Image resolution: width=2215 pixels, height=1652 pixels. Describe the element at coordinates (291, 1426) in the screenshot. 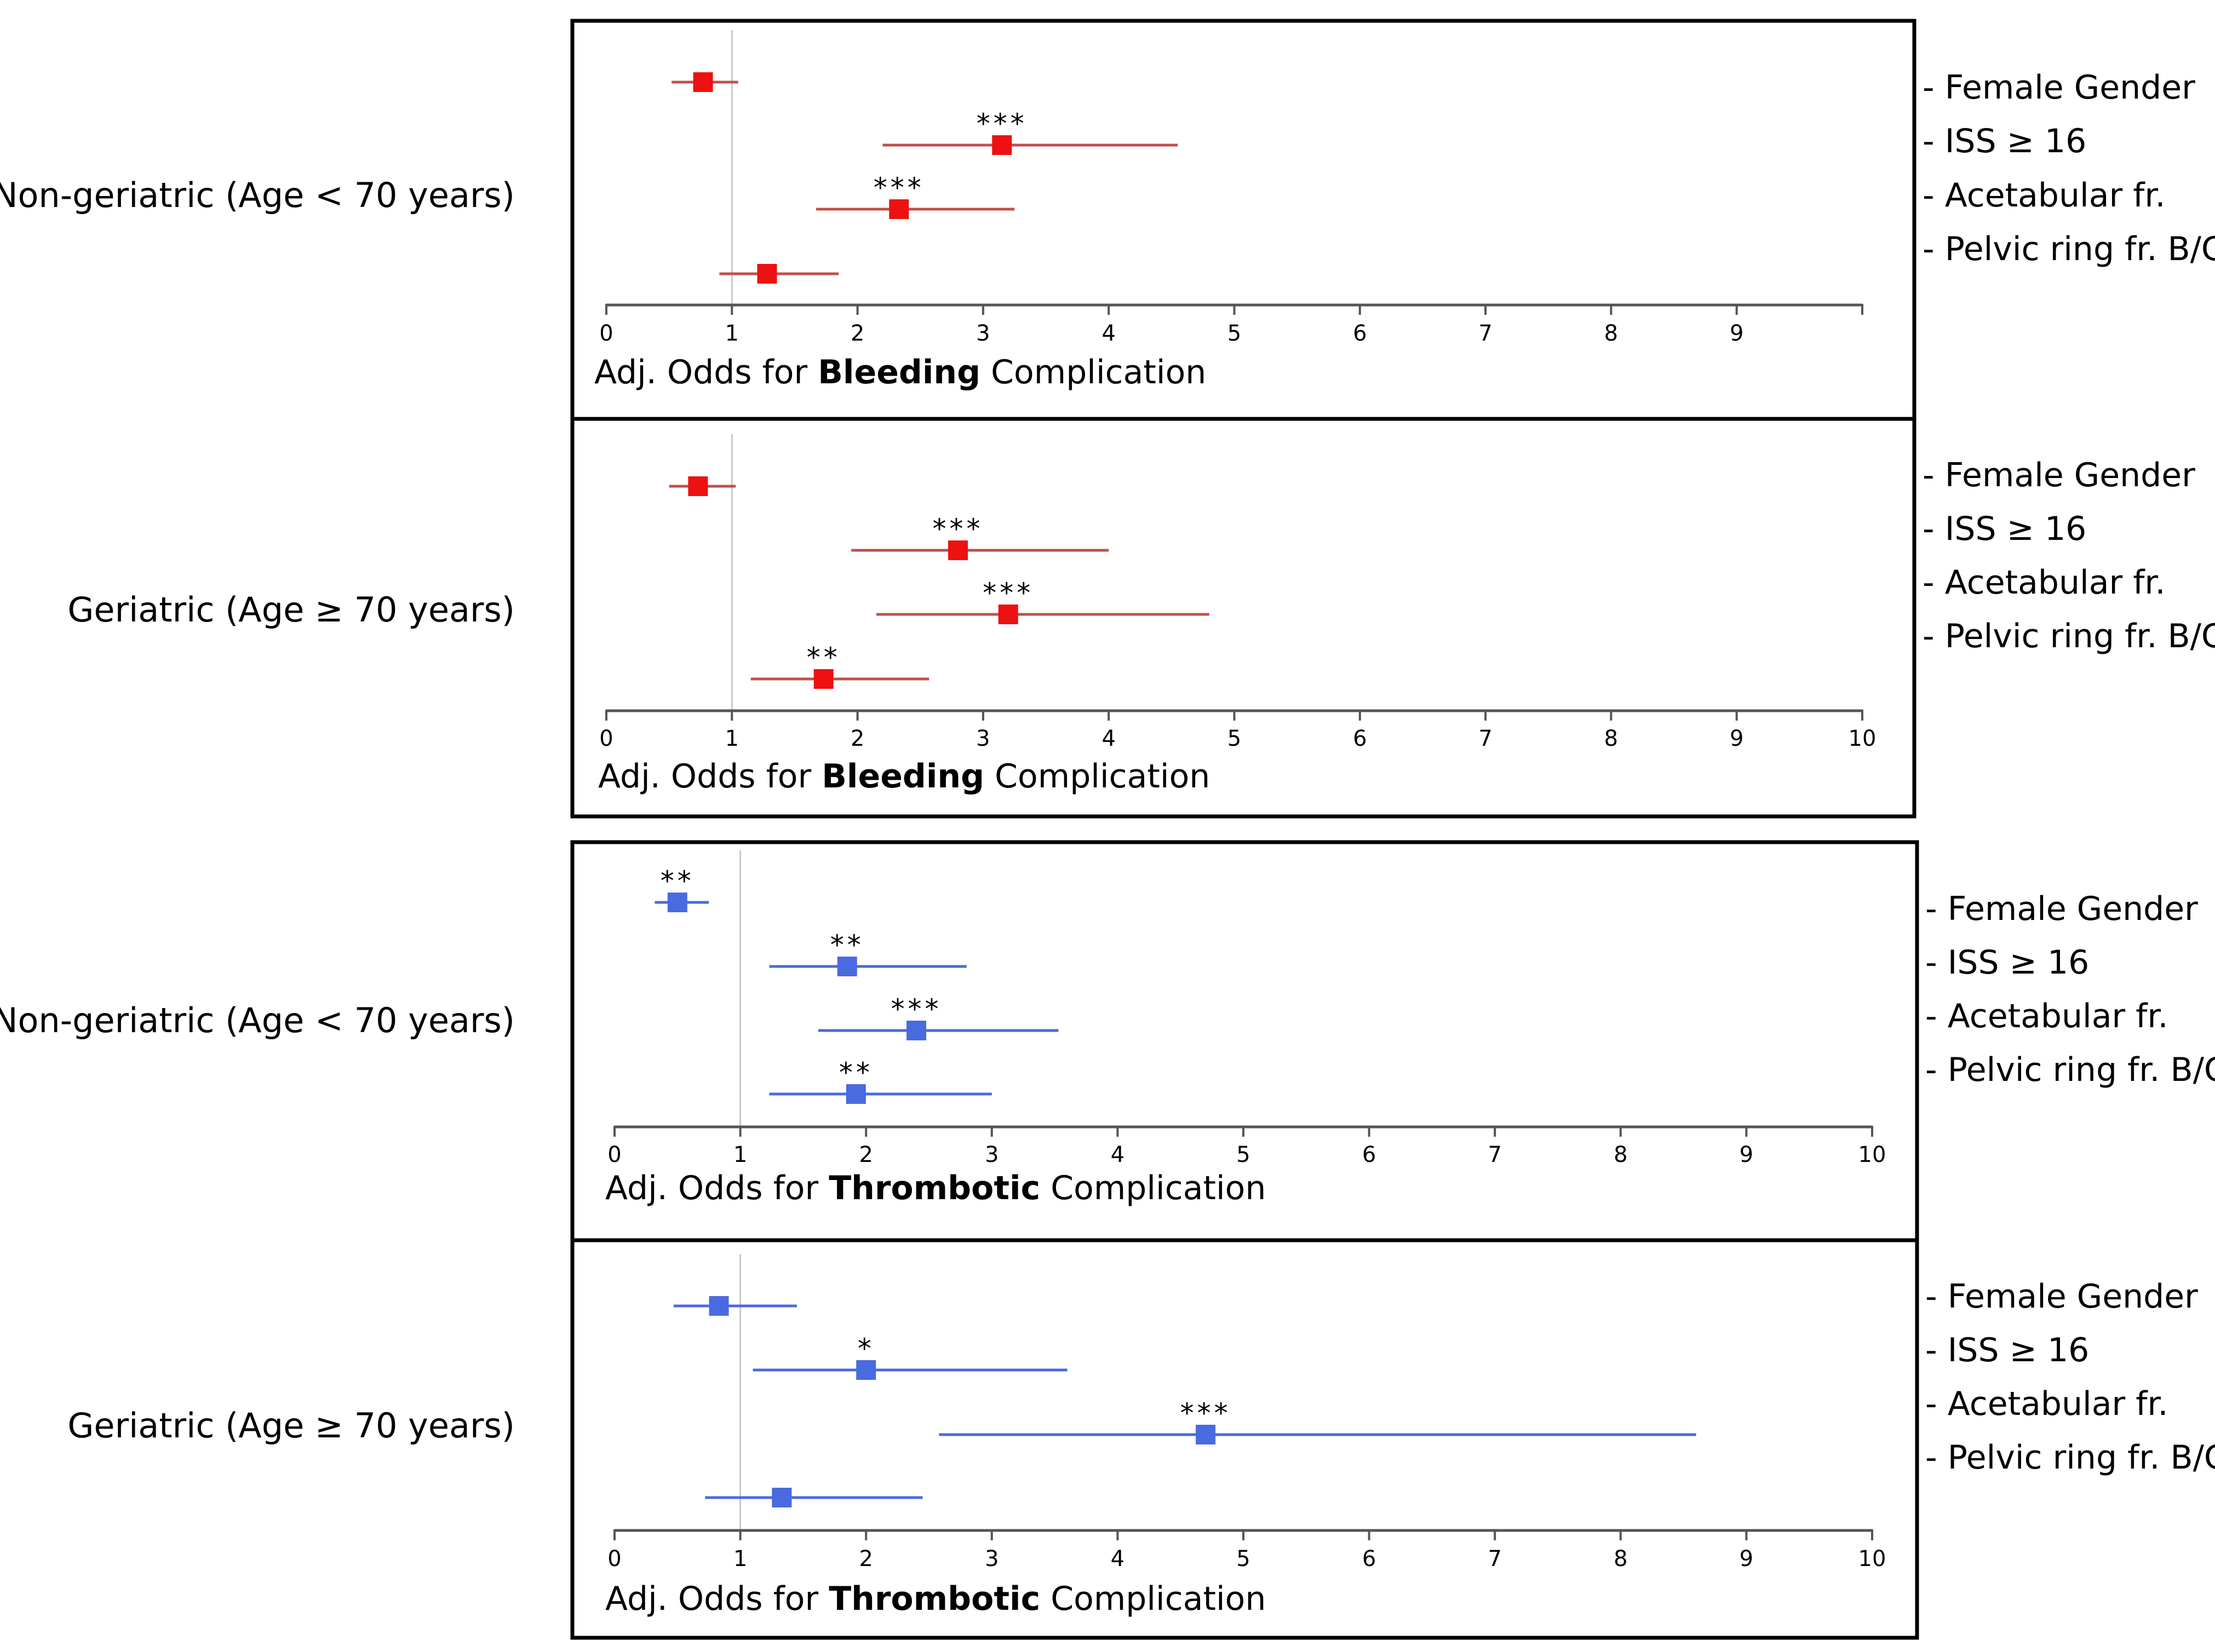

I see `group-label-bottom-geriatric: Geriatric (Age ≥ 70 years)` at that location.